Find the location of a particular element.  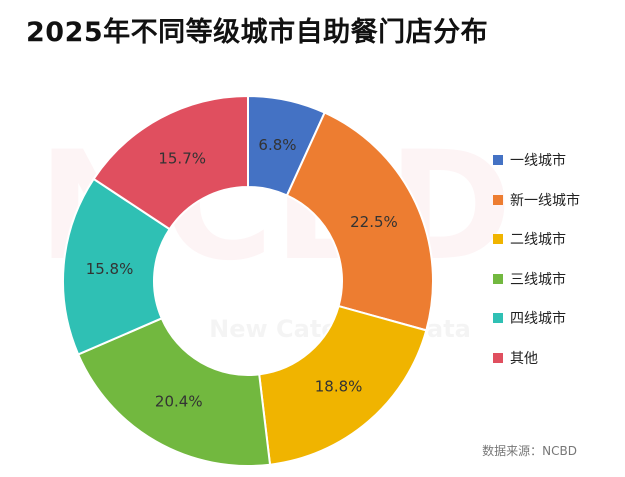

legend-item-6: 其他 is located at coordinates (536, 358).